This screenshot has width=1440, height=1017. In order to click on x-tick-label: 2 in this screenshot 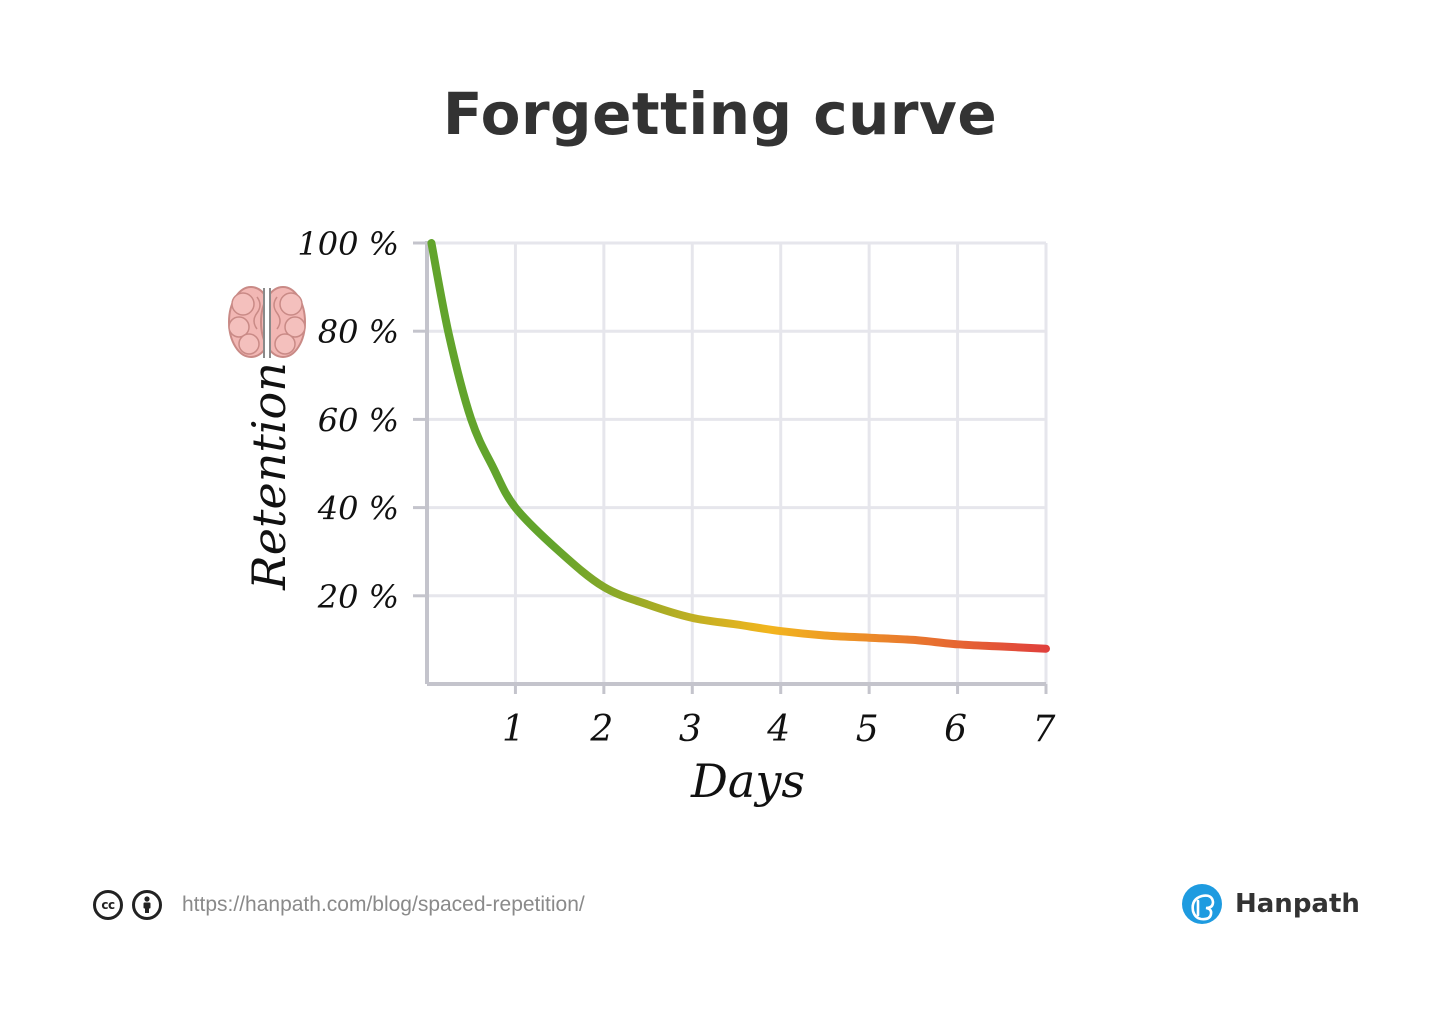, I will do `click(601, 729)`.